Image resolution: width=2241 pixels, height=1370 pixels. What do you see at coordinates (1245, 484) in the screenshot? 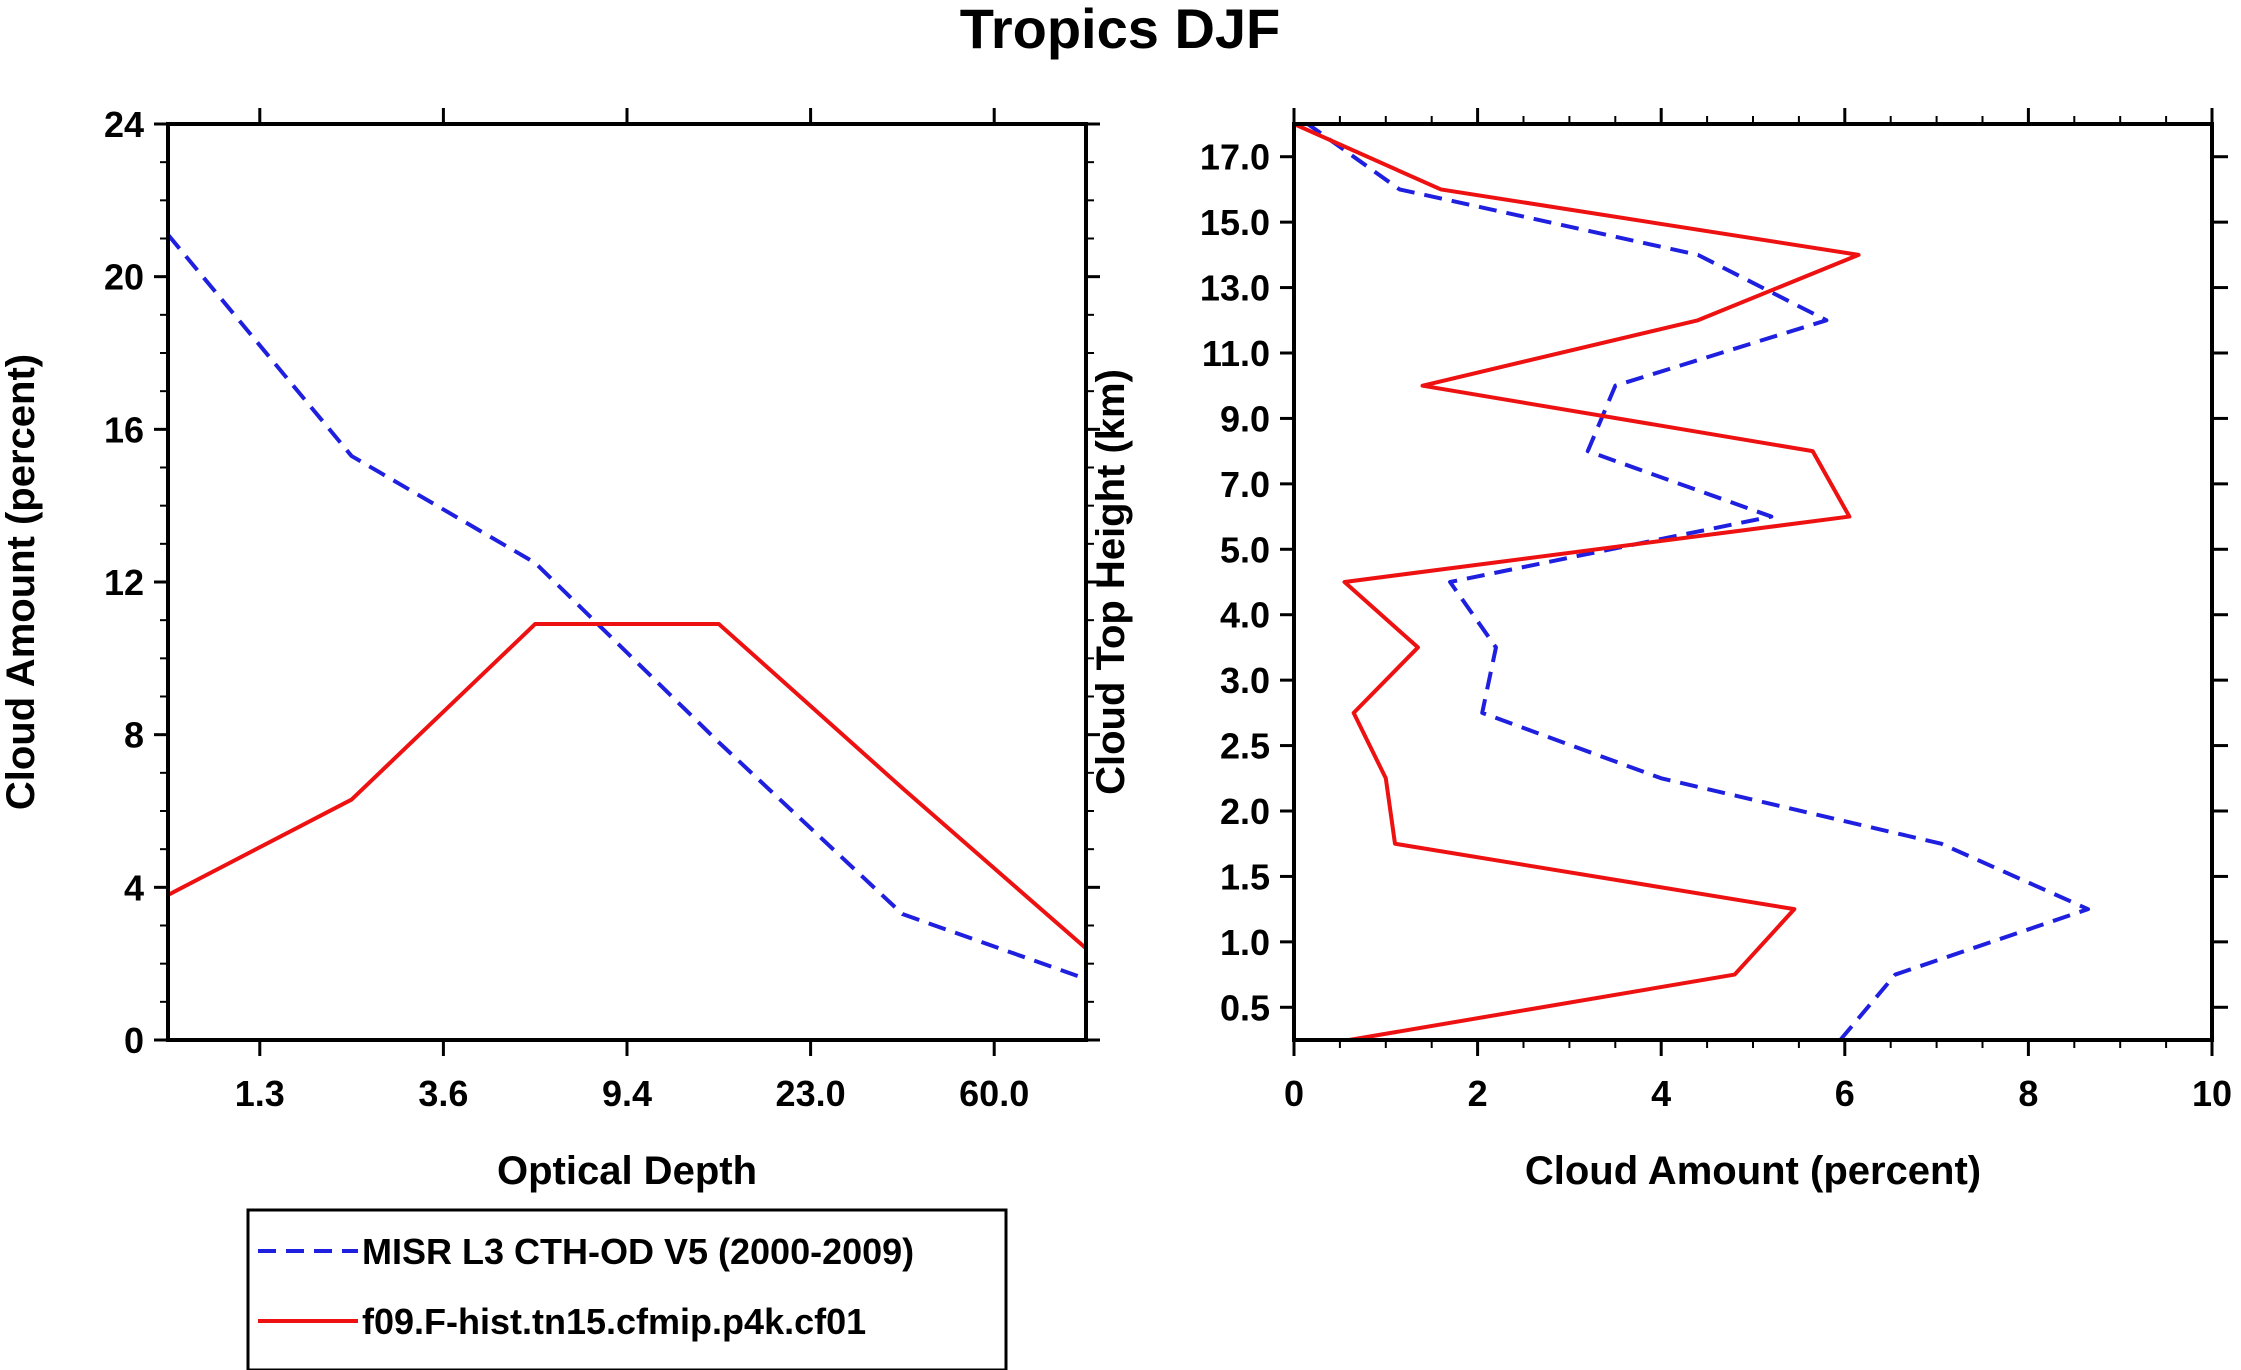
I see `right-y-tick-label: 7.0` at bounding box center [1245, 484].